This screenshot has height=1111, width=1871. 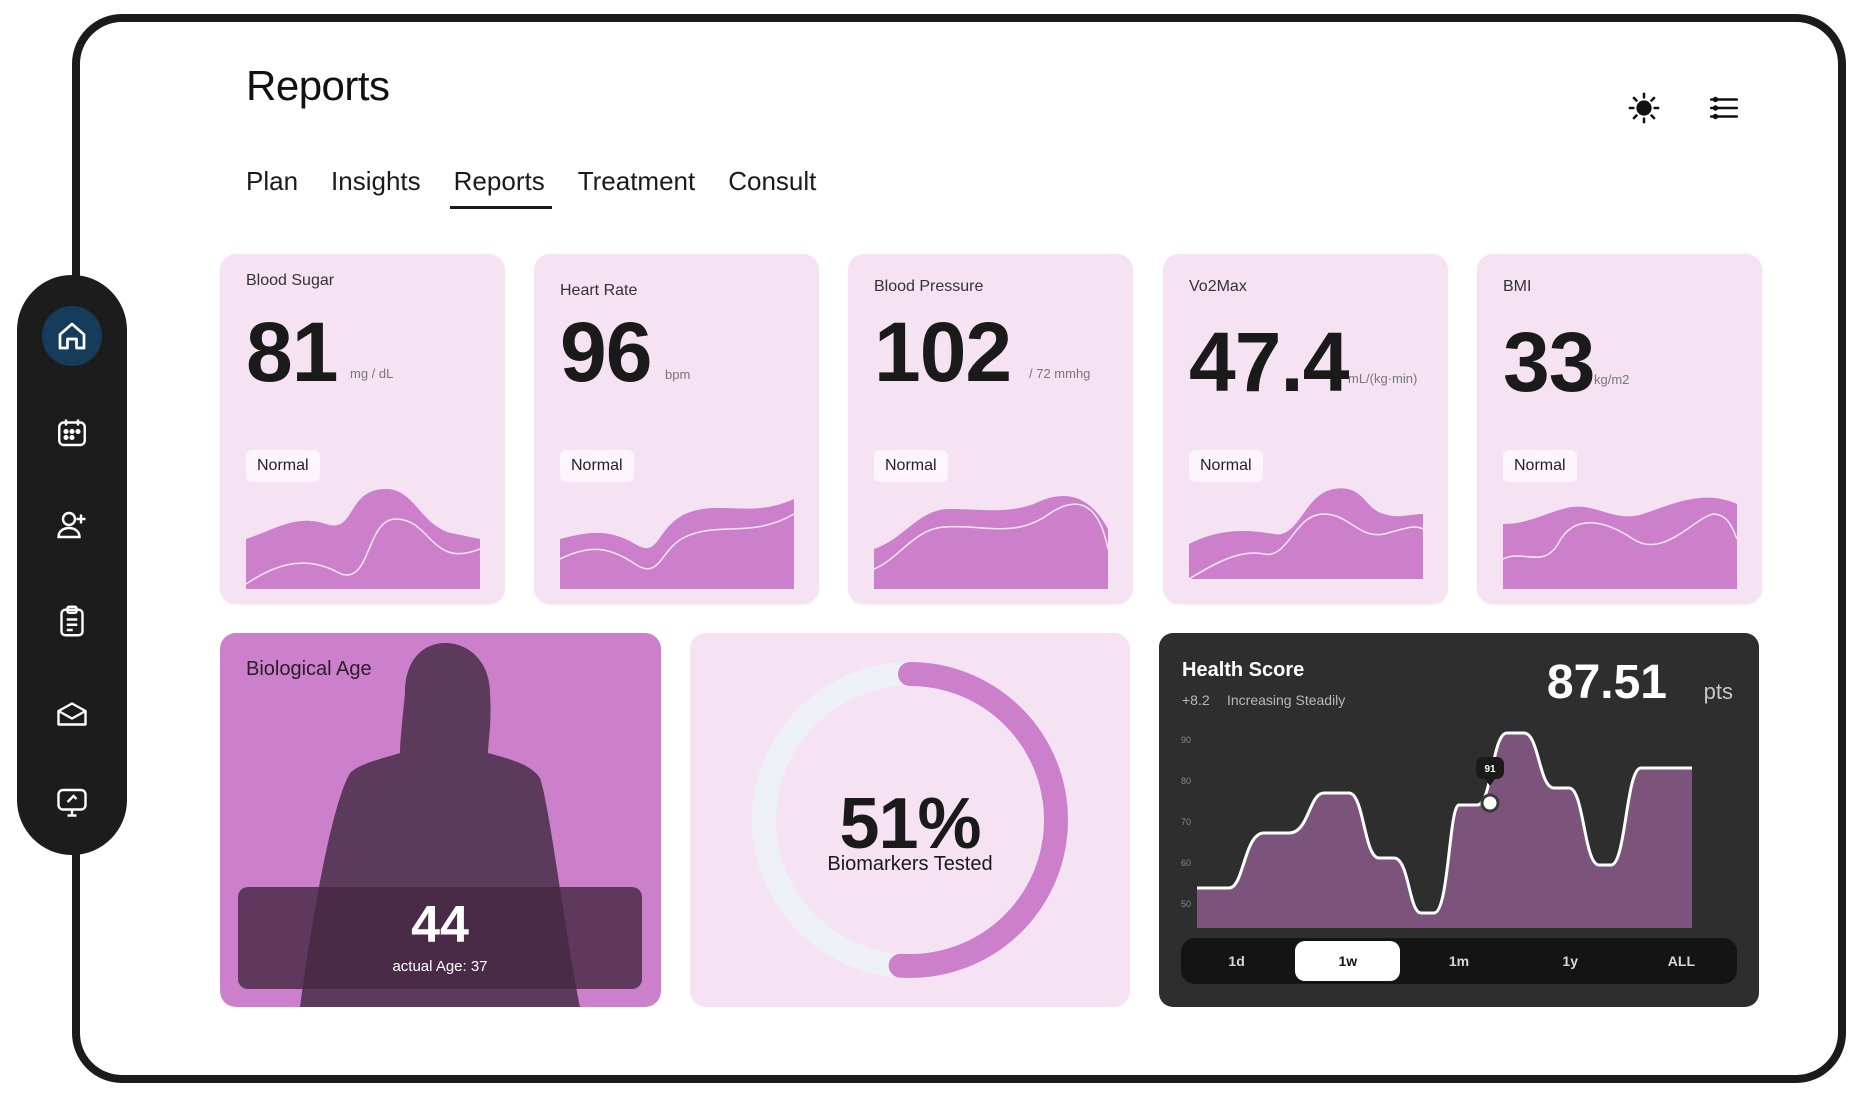 What do you see at coordinates (1196, 700) in the screenshot?
I see `health-score-delta: +8.2` at bounding box center [1196, 700].